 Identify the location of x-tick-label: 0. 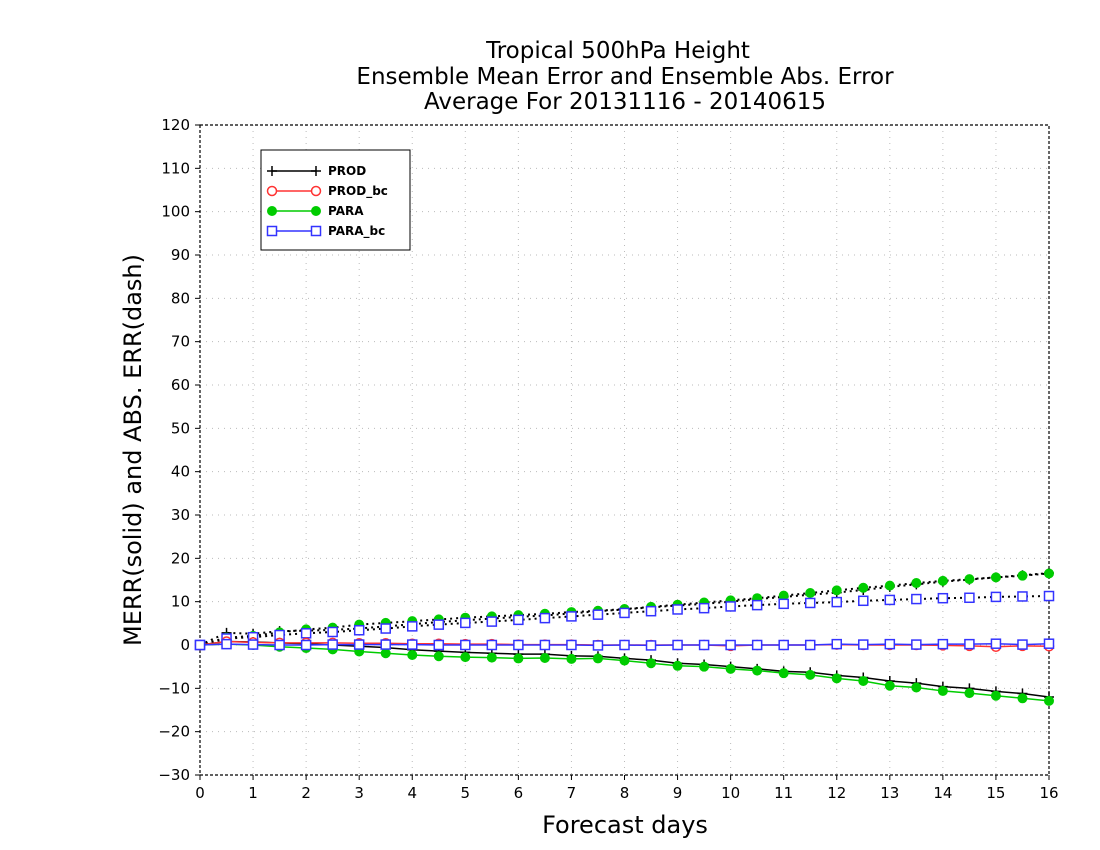
(200, 793).